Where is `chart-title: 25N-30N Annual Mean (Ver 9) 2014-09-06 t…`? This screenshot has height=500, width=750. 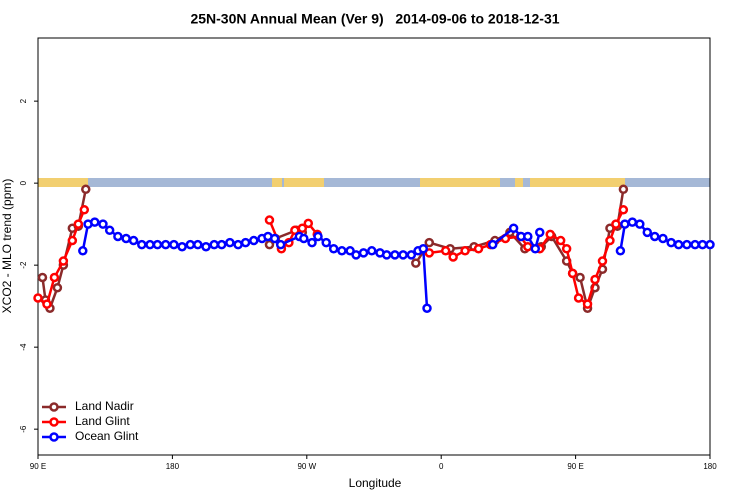 chart-title: 25N-30N Annual Mean (Ver 9) 2014-09-06 t… is located at coordinates (374, 19).